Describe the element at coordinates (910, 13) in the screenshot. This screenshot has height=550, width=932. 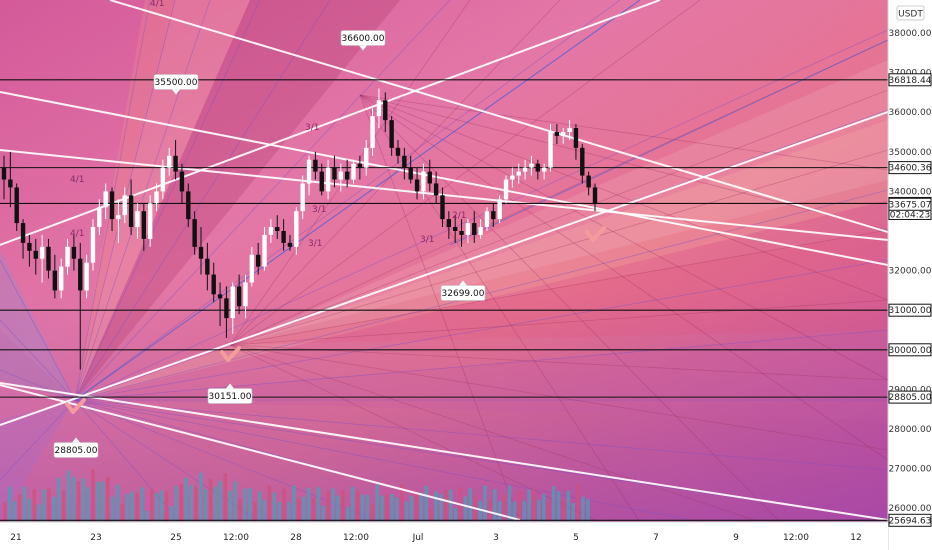
I see `currency-badge: USDT` at that location.